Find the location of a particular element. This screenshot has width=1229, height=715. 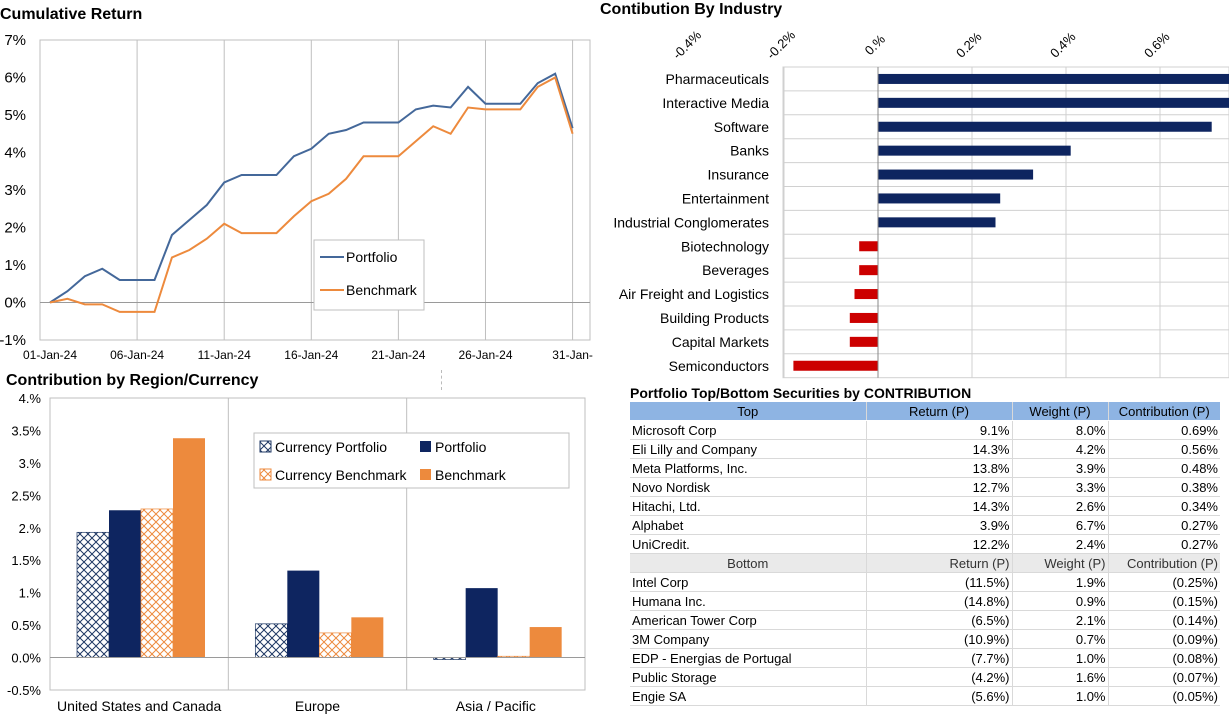

x-tick-label: -0.4% is located at coordinates (687, 44).